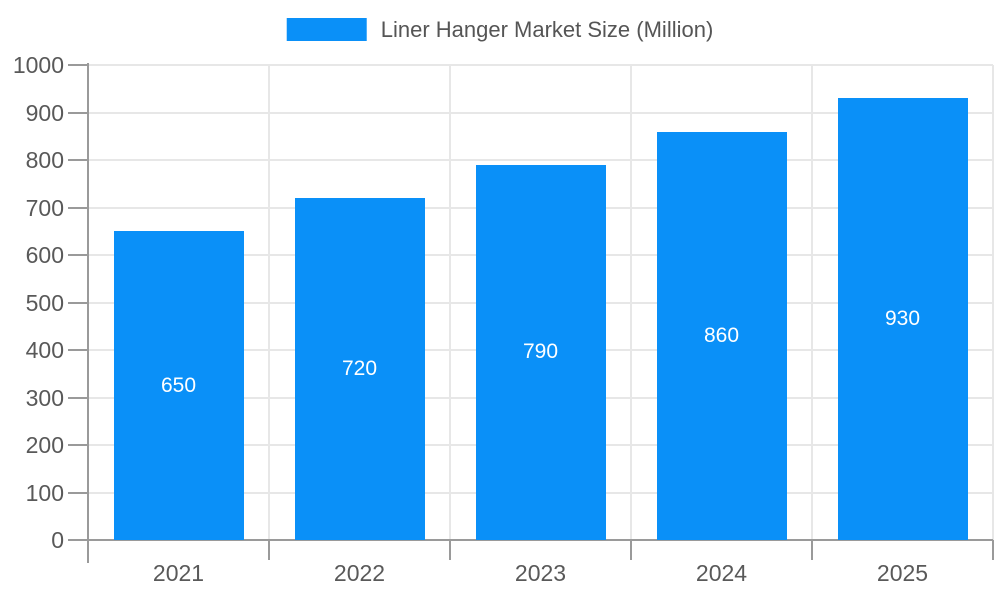 This screenshot has height=600, width=1000. I want to click on x-axis-line, so click(530, 540).